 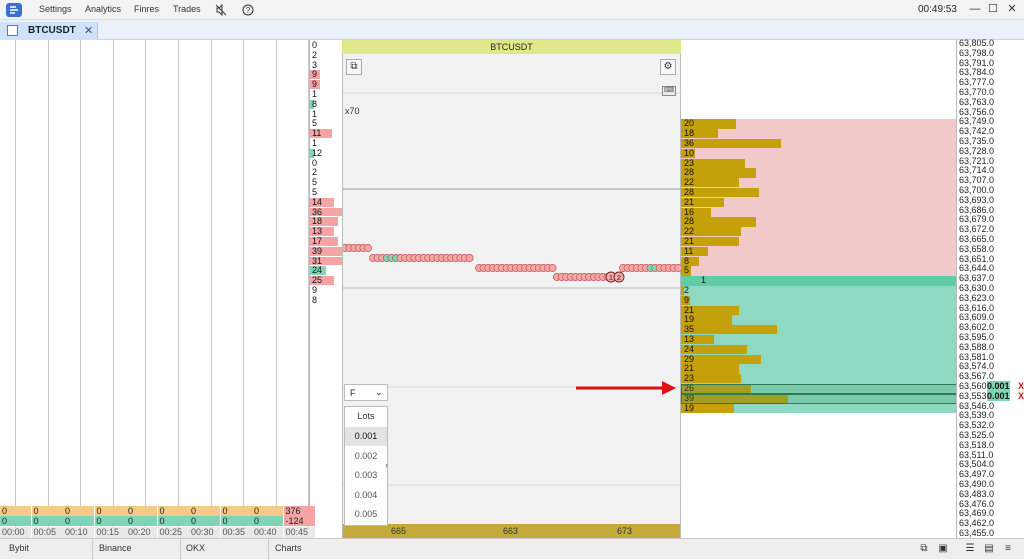 What do you see at coordinates (976, 454) in the screenshot?
I see `price-level: 63,511.0` at bounding box center [976, 454].